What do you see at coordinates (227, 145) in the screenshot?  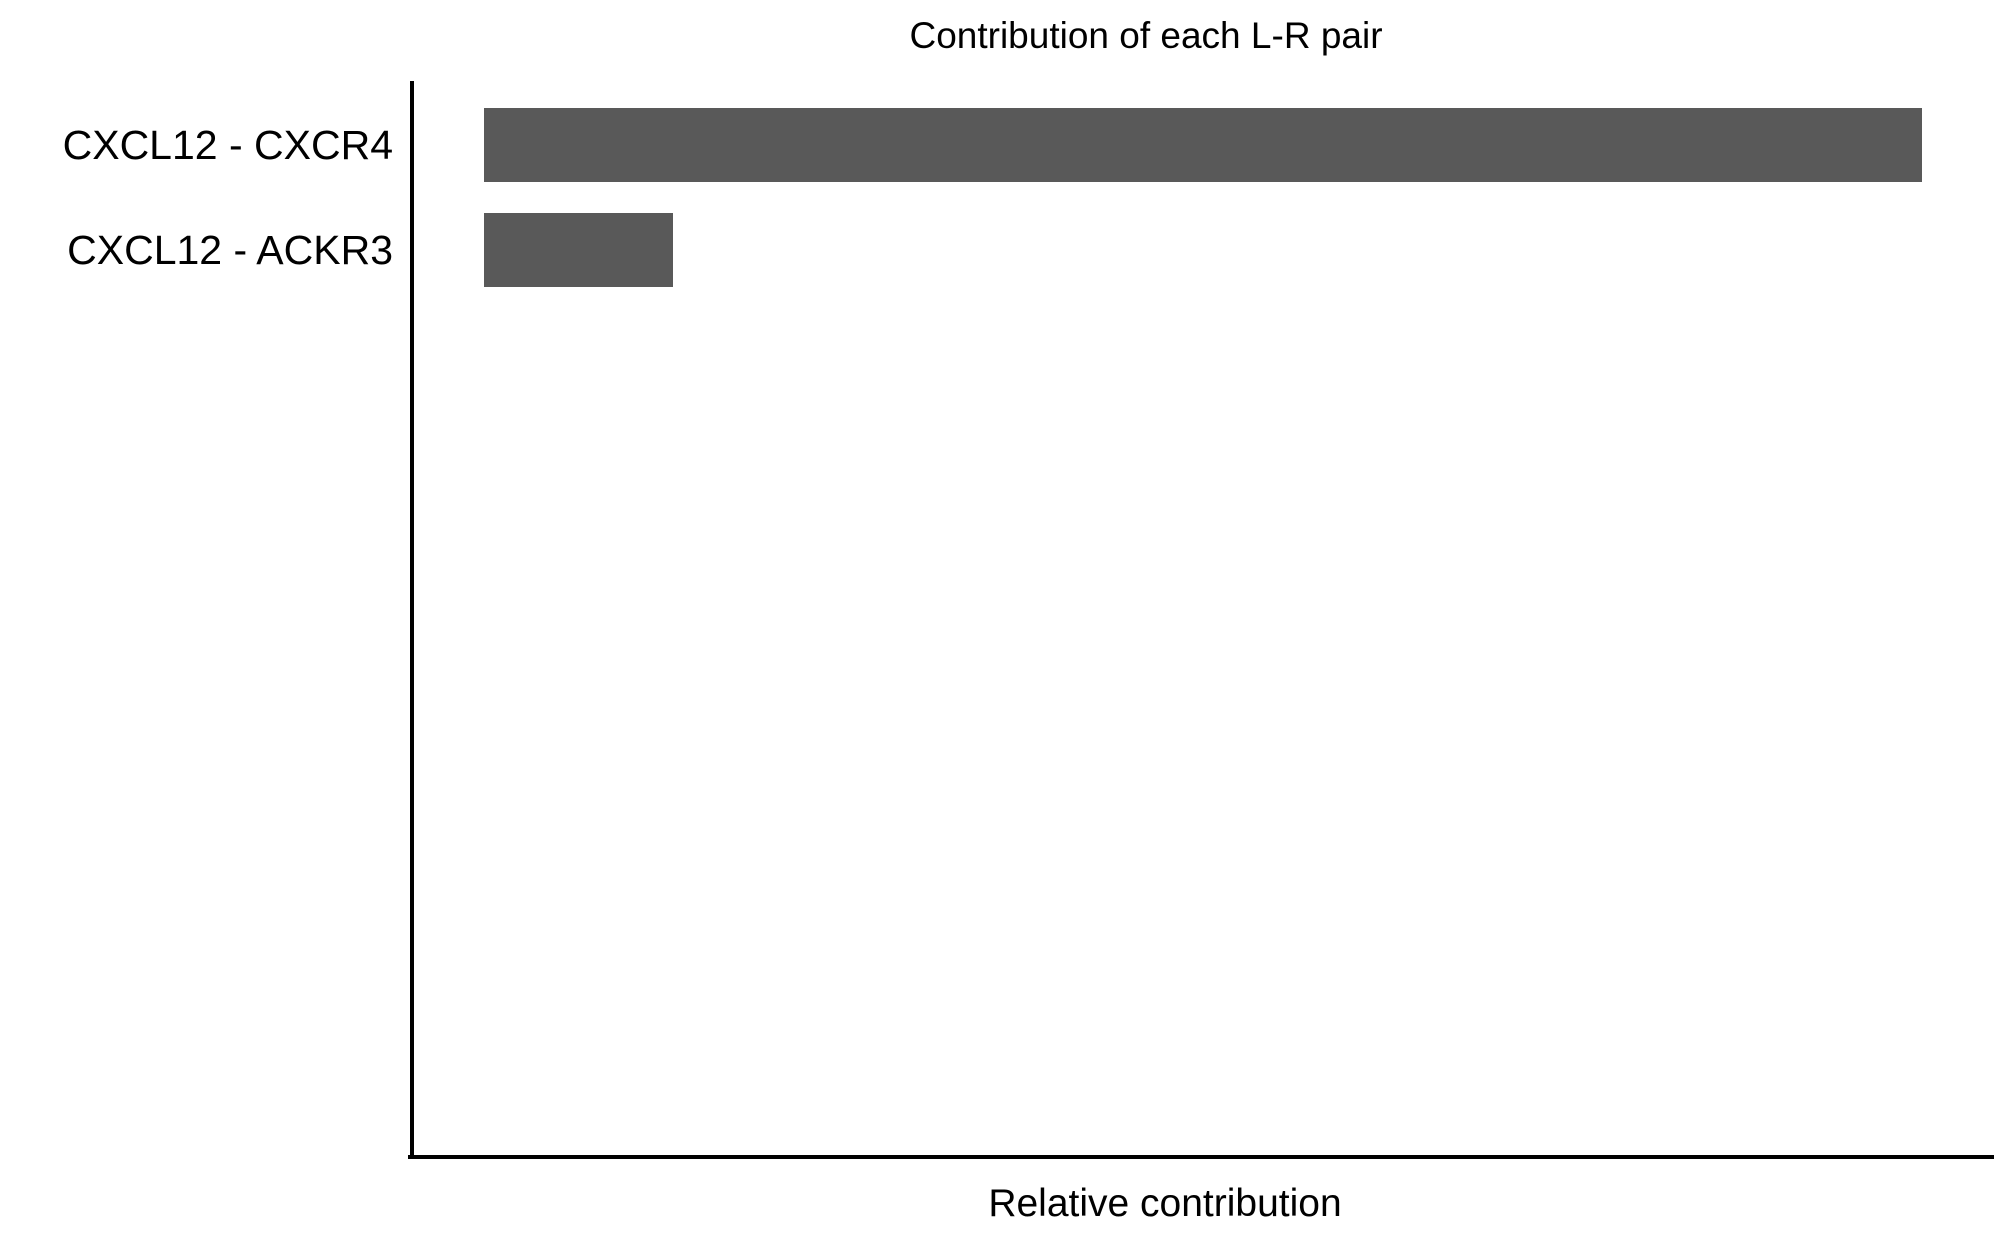 I see `y-tick-label: CXCL12 - CXCR4` at bounding box center [227, 145].